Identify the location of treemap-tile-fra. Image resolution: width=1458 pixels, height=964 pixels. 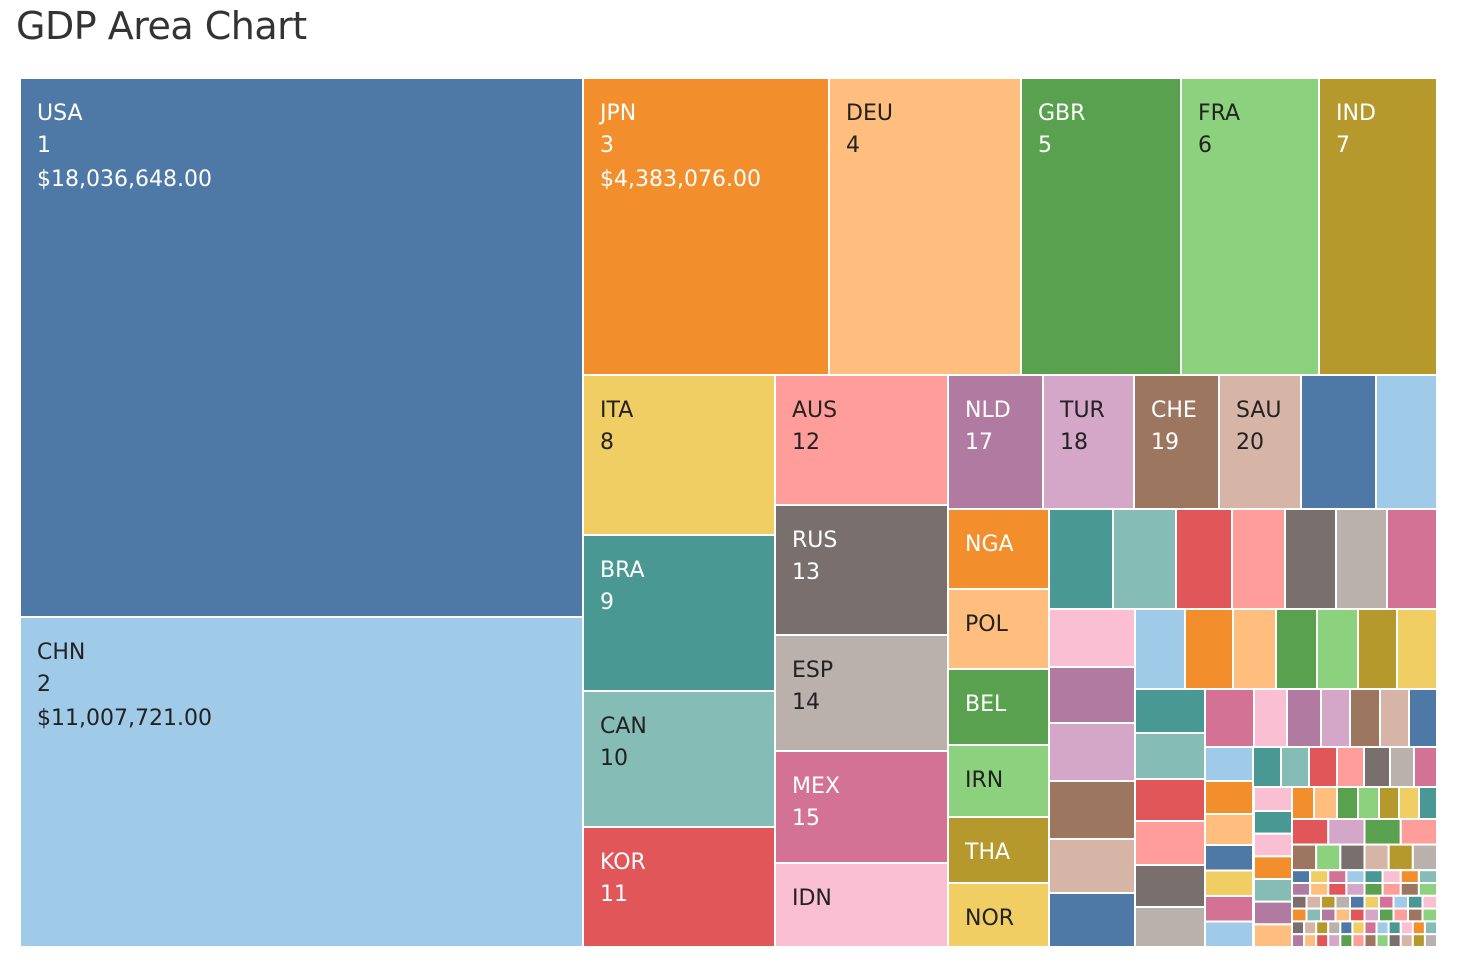
(1250, 226).